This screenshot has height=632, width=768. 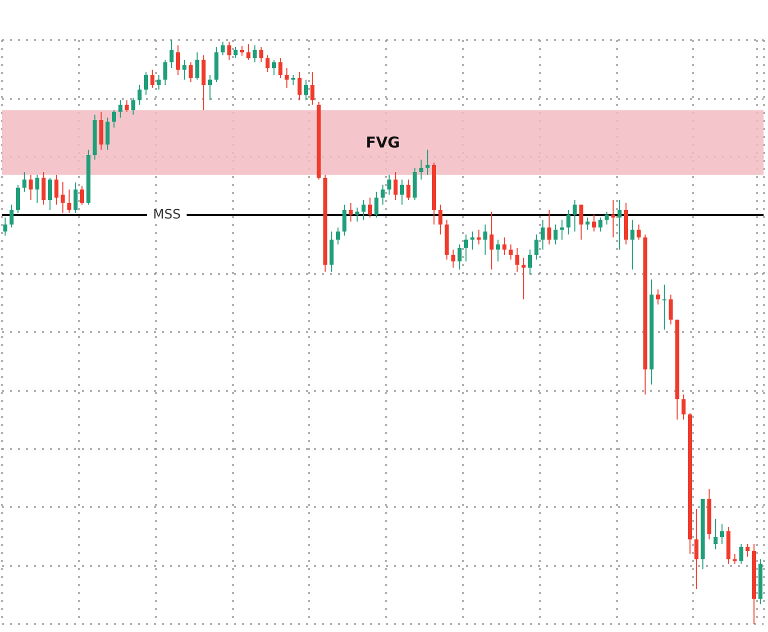 I want to click on ref-line-label: MSS, so click(x=167, y=215).